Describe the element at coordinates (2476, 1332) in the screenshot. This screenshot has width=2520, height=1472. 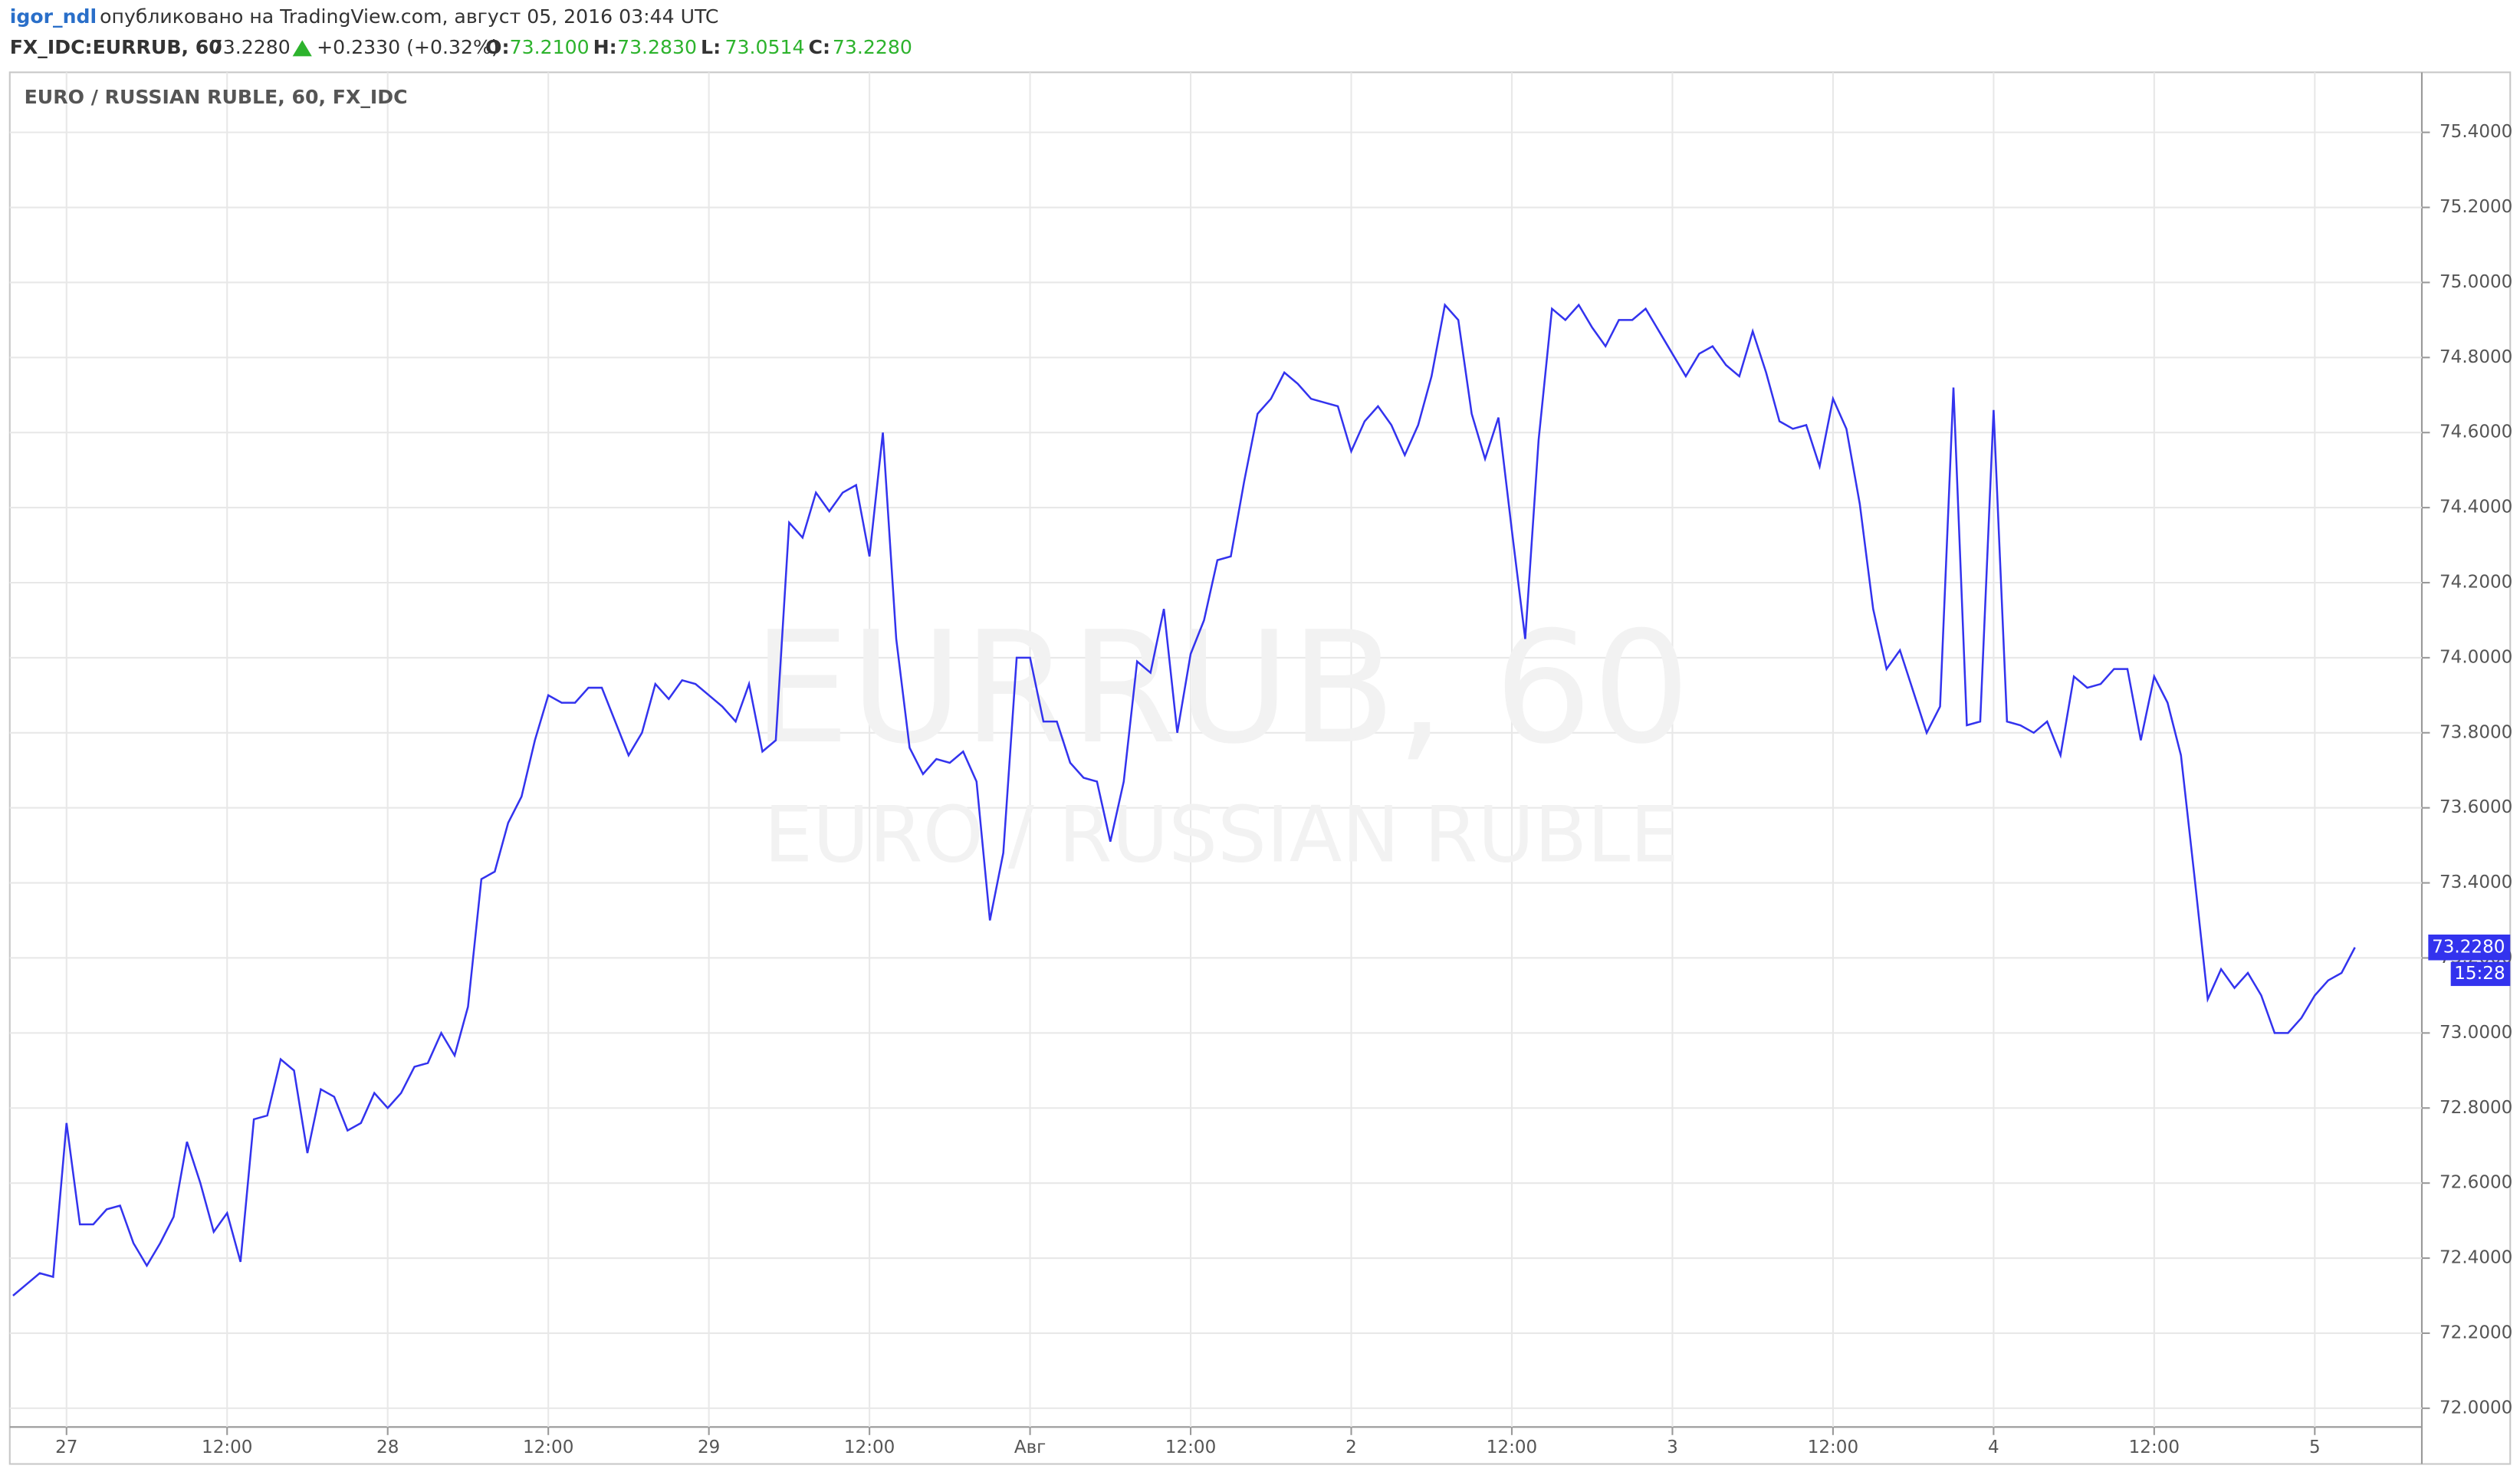
I see `y-tick-label: 72.2000` at that location.